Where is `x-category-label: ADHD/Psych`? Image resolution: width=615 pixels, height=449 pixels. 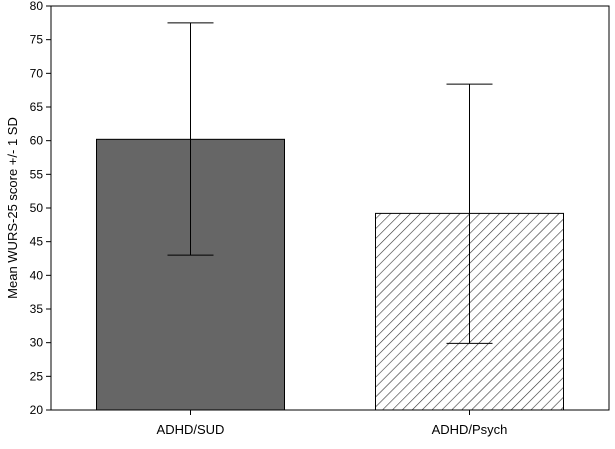 x-category-label: ADHD/Psych is located at coordinates (470, 429).